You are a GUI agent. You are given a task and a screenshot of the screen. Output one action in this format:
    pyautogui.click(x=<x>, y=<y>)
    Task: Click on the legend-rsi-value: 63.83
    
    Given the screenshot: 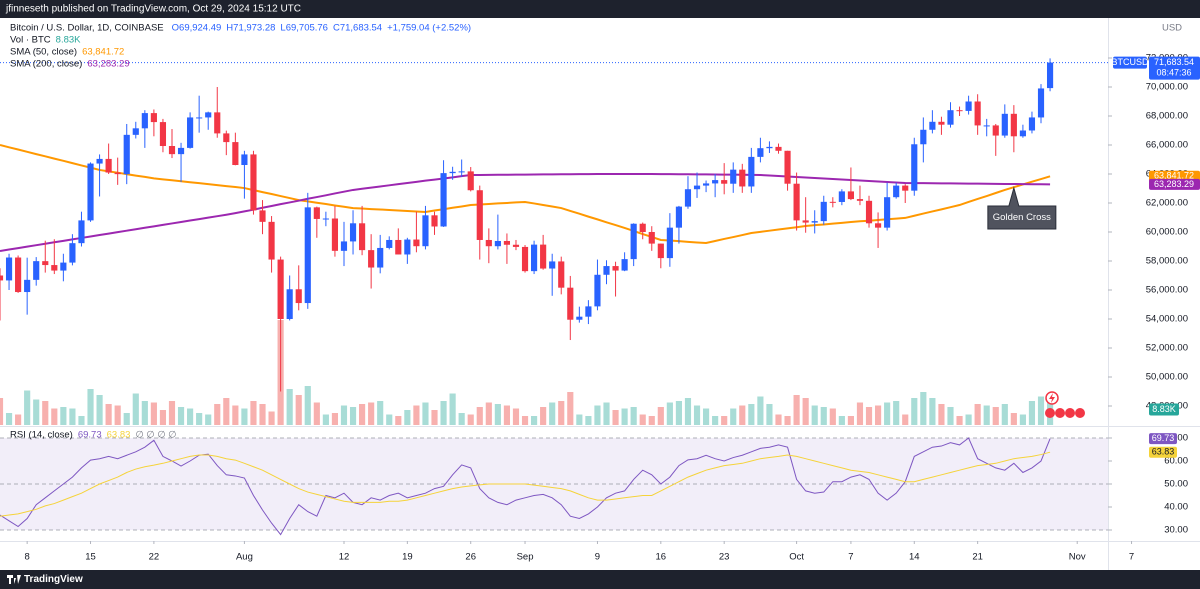 What is the action you would take?
    pyautogui.click(x=119, y=435)
    